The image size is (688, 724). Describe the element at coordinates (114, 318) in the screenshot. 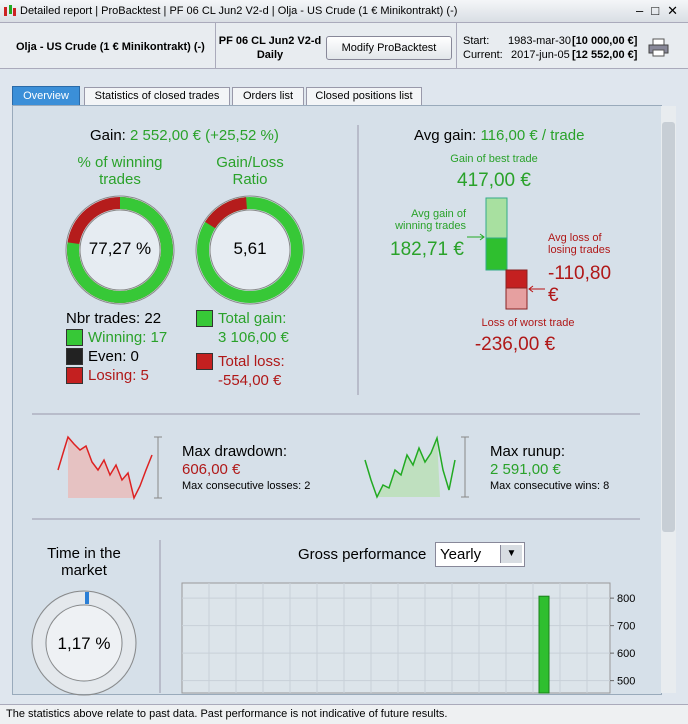

I see `nbr-trades: Nbr trades: 22` at that location.